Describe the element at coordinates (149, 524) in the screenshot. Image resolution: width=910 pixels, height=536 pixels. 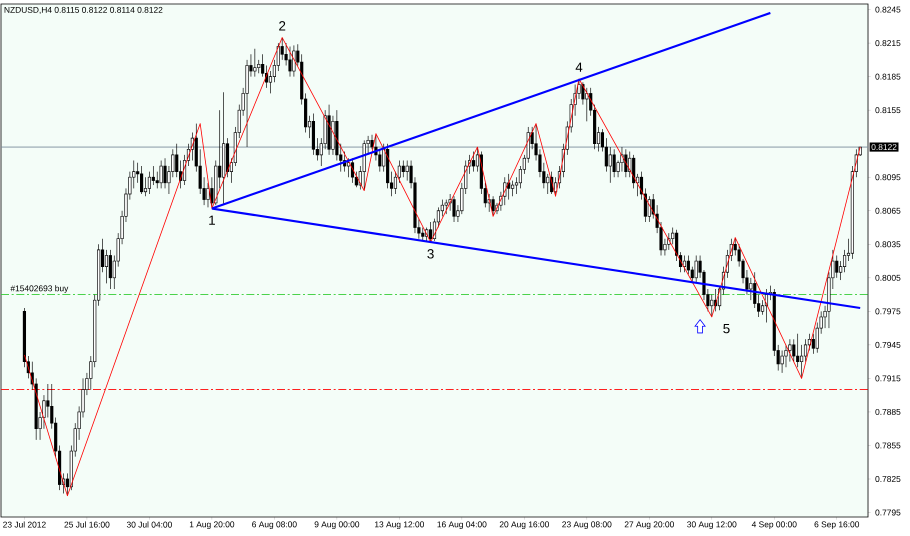
I see `x-tick-label: 30 Jul 04:00` at that location.